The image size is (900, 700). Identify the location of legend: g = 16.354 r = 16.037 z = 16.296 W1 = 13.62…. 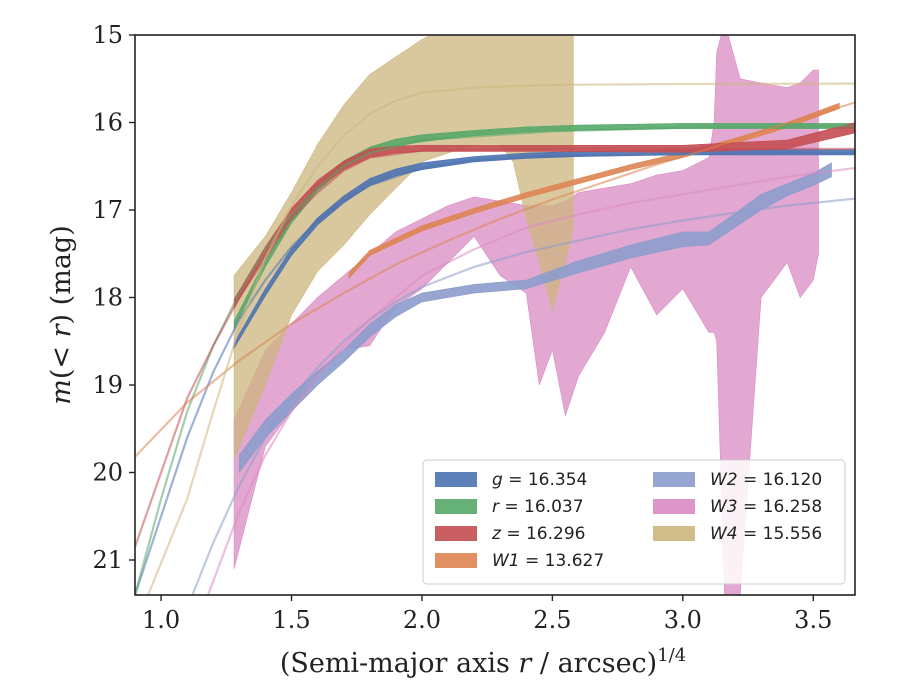
(634, 522).